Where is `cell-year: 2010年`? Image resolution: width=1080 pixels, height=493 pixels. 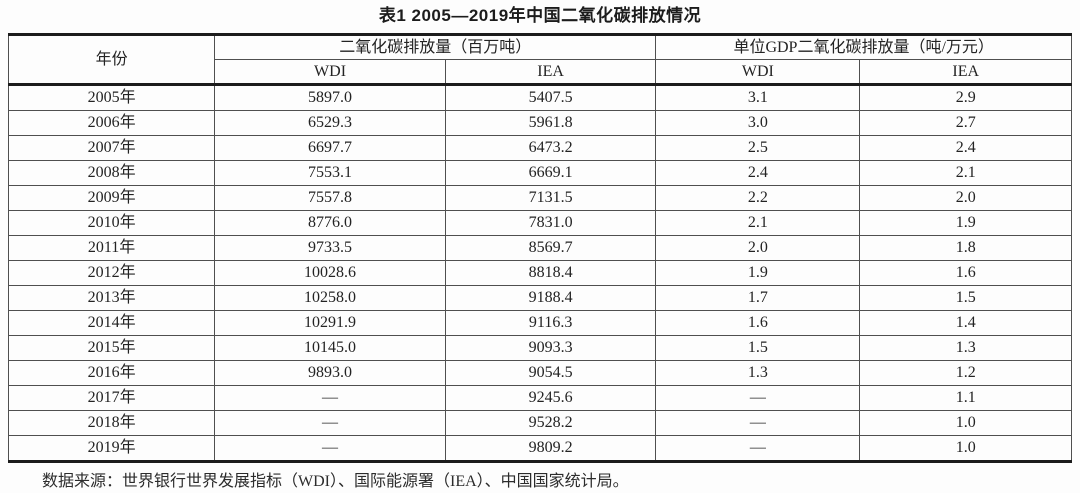 cell-year: 2010年 is located at coordinates (111, 223).